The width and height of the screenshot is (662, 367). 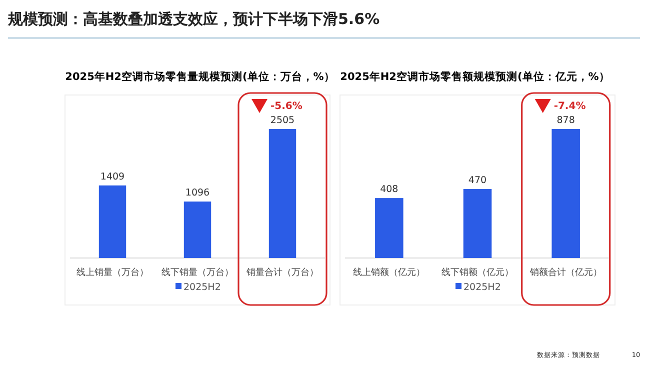 What do you see at coordinates (570, 106) in the screenshot?
I see `annotation: -7.4%` at bounding box center [570, 106].